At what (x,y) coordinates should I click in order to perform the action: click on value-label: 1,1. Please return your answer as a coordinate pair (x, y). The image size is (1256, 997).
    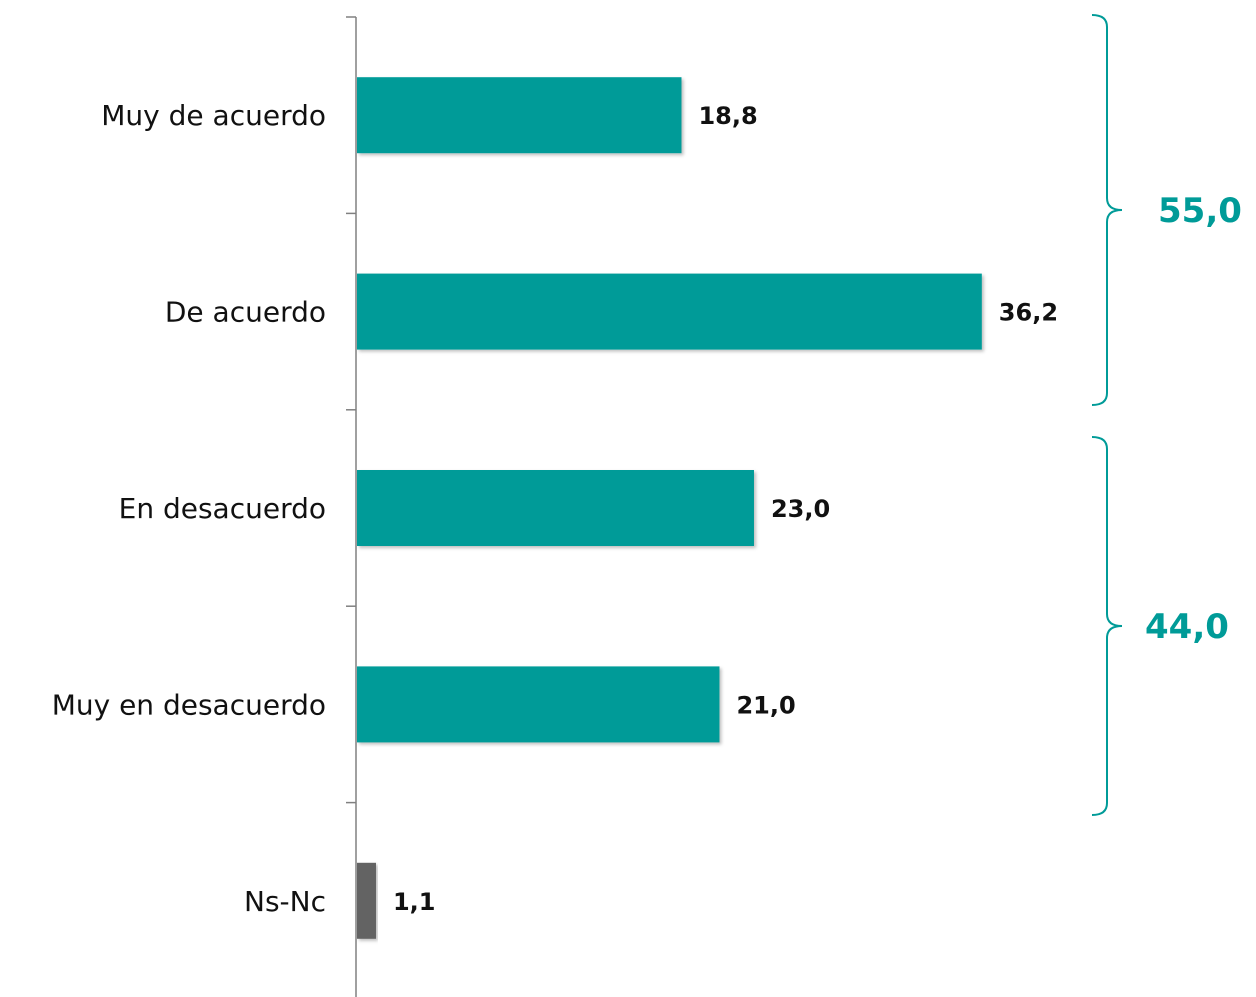
    Looking at the image, I should click on (414, 902).